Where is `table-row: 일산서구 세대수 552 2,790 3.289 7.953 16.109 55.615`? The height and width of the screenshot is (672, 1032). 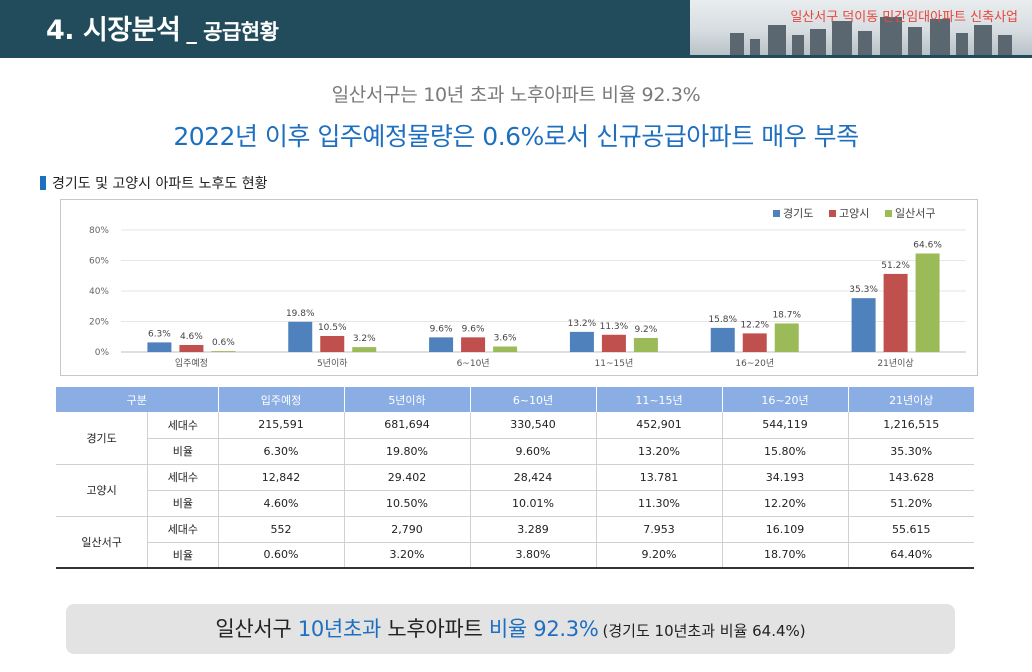
table-row: 일산서구 세대수 552 2,790 3.289 7.953 16.109 55.615 is located at coordinates (515, 542).